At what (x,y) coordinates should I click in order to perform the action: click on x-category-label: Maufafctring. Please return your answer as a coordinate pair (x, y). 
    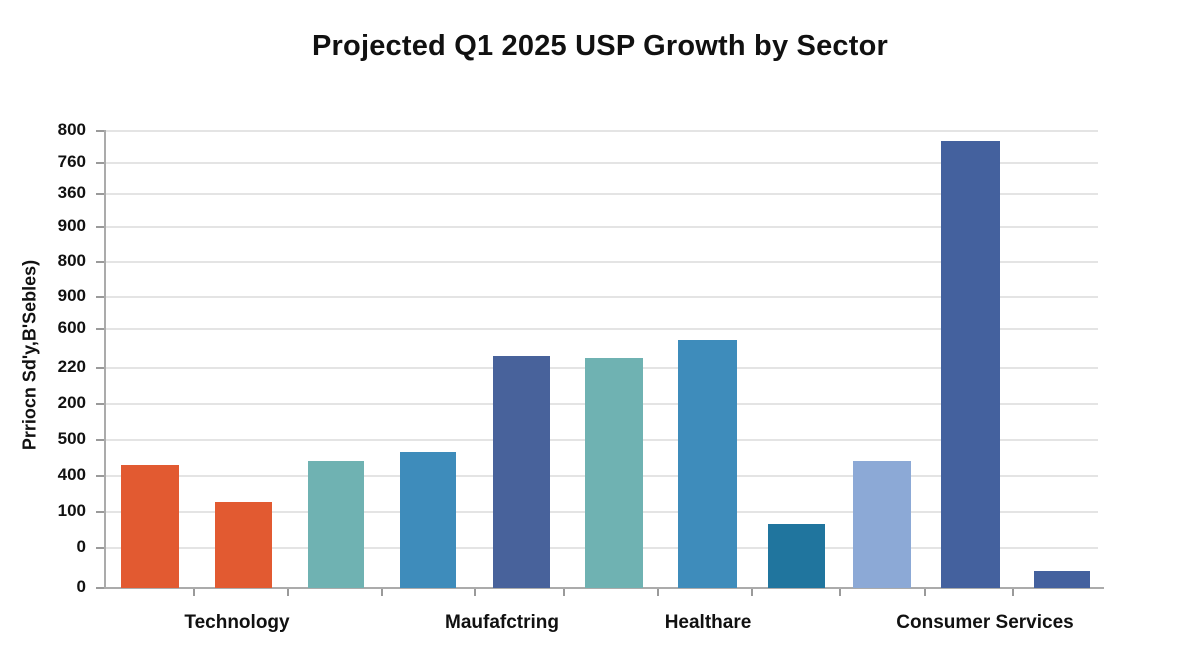
    Looking at the image, I should click on (502, 622).